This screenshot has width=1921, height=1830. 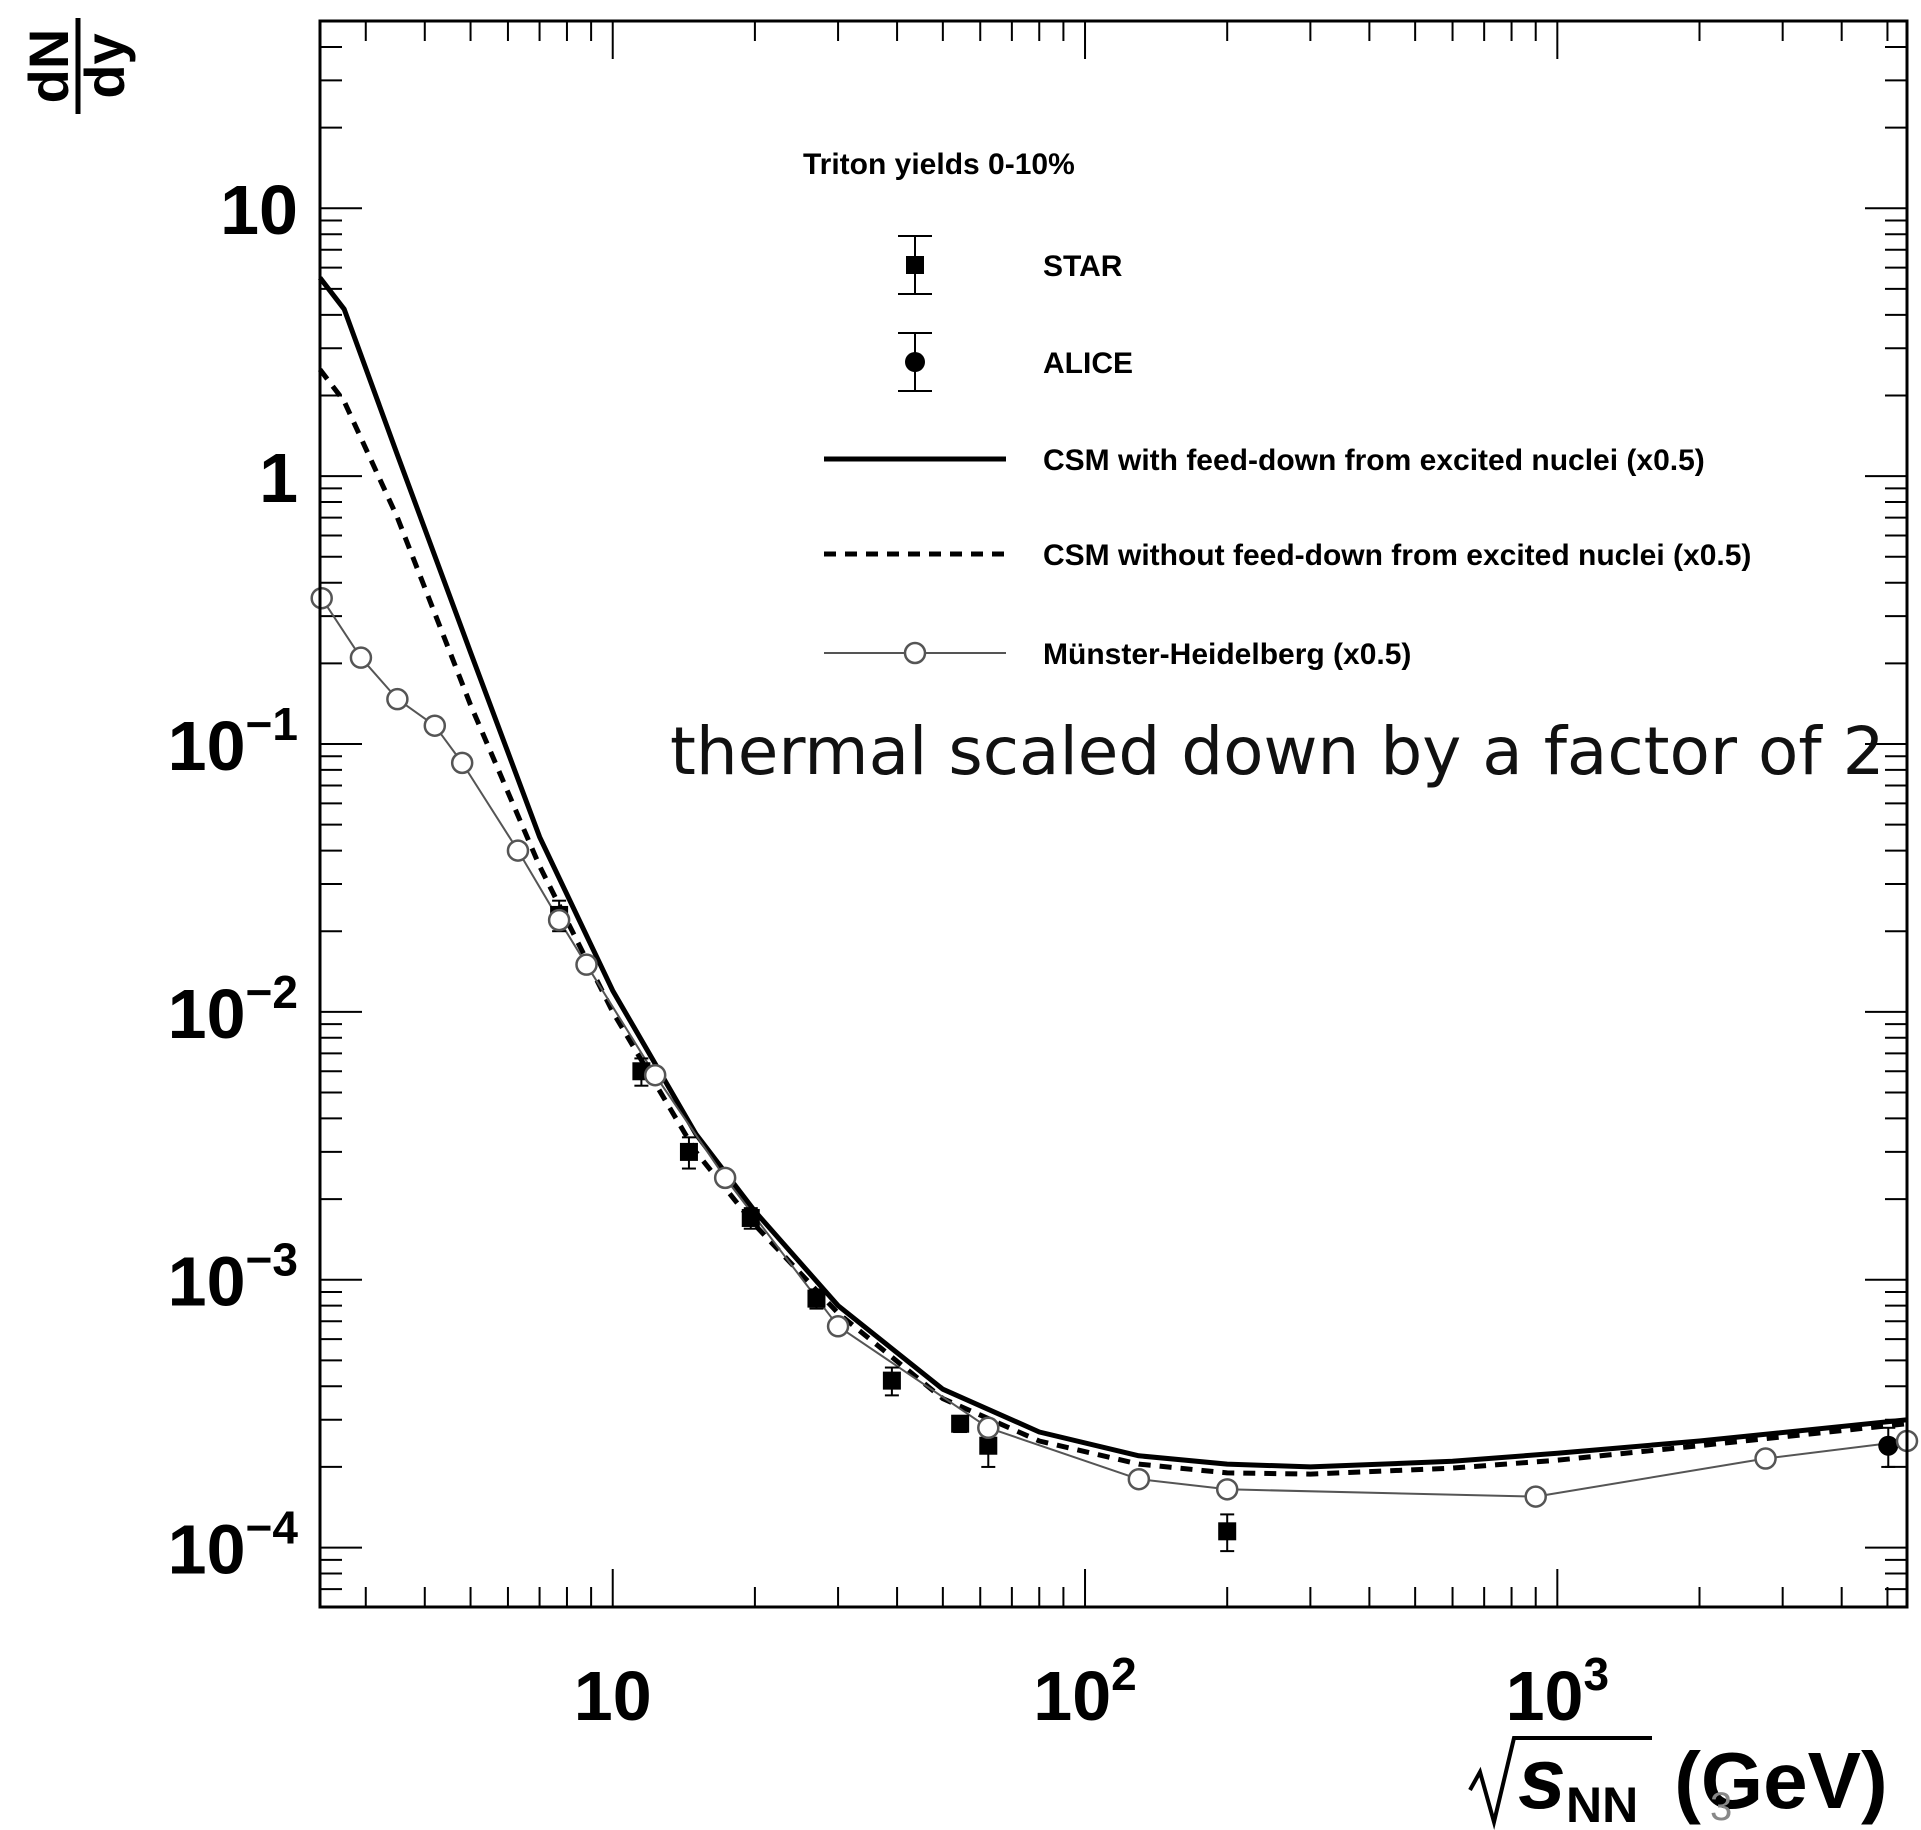 I want to click on page-number: 3, so click(x=1721, y=1807).